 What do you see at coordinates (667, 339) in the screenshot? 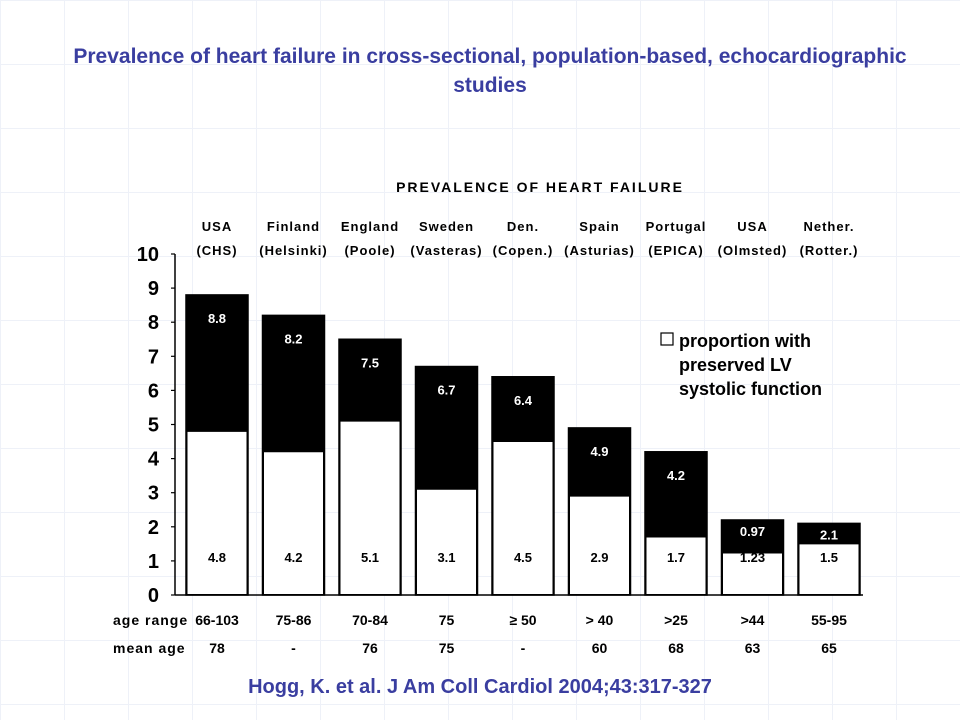
I see `legend-swatch` at bounding box center [667, 339].